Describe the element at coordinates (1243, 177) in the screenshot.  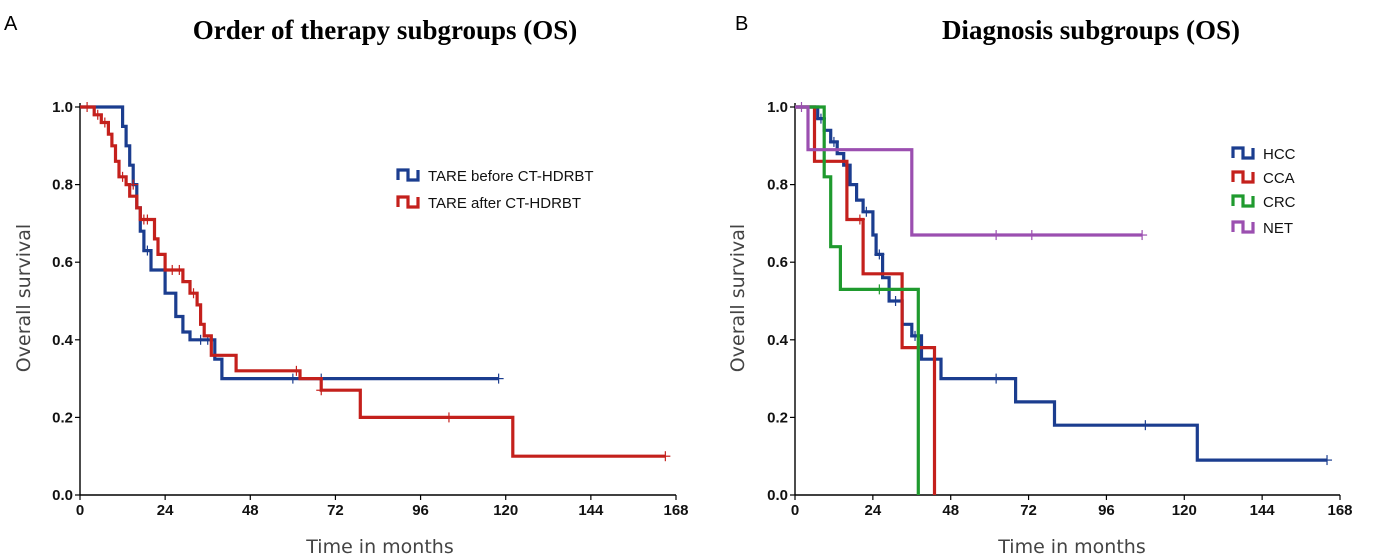
I see `legend-swatch-cca` at that location.